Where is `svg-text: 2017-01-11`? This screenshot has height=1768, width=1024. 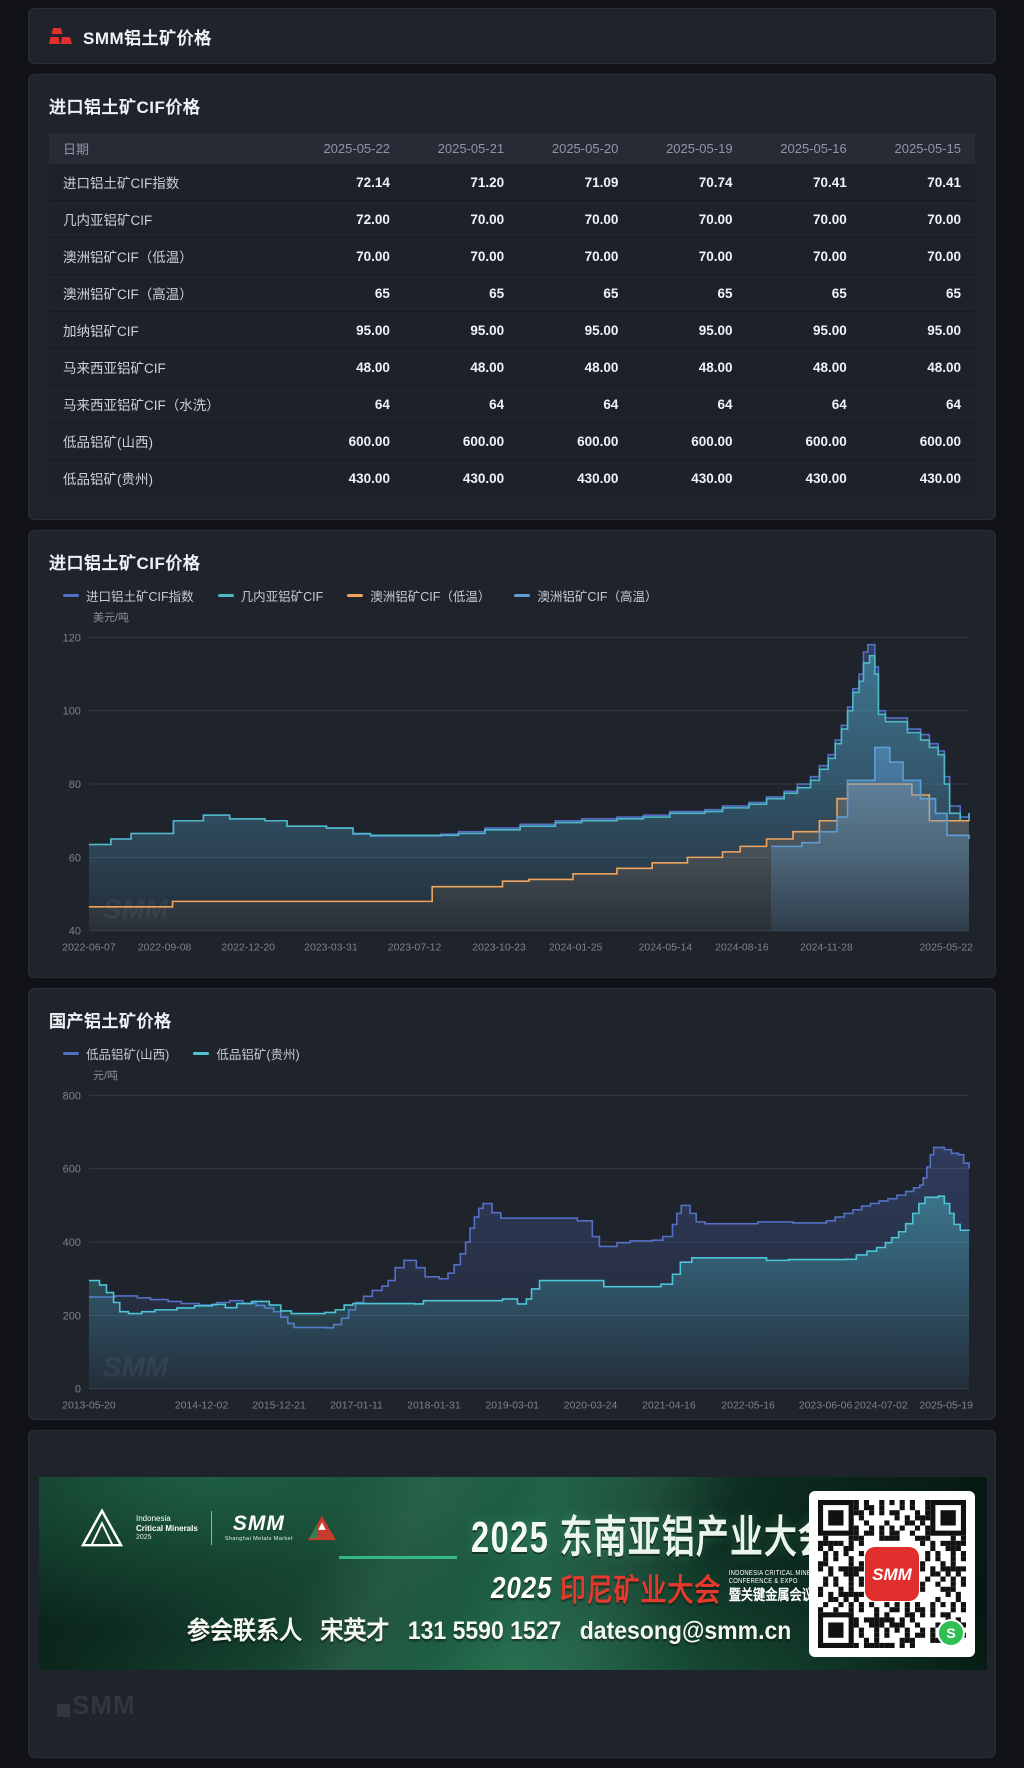
svg-text: 2017-01-11 is located at coordinates (356, 1406).